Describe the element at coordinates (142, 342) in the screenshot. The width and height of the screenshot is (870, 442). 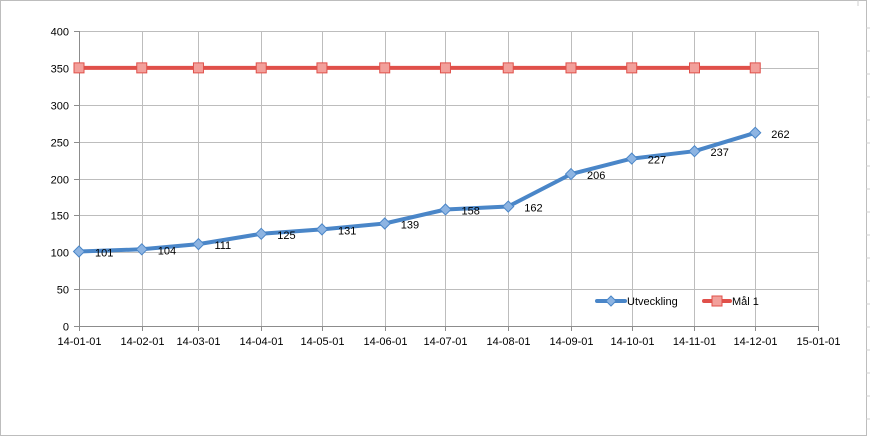
I see `x-tick-label: 14-02-01` at that location.